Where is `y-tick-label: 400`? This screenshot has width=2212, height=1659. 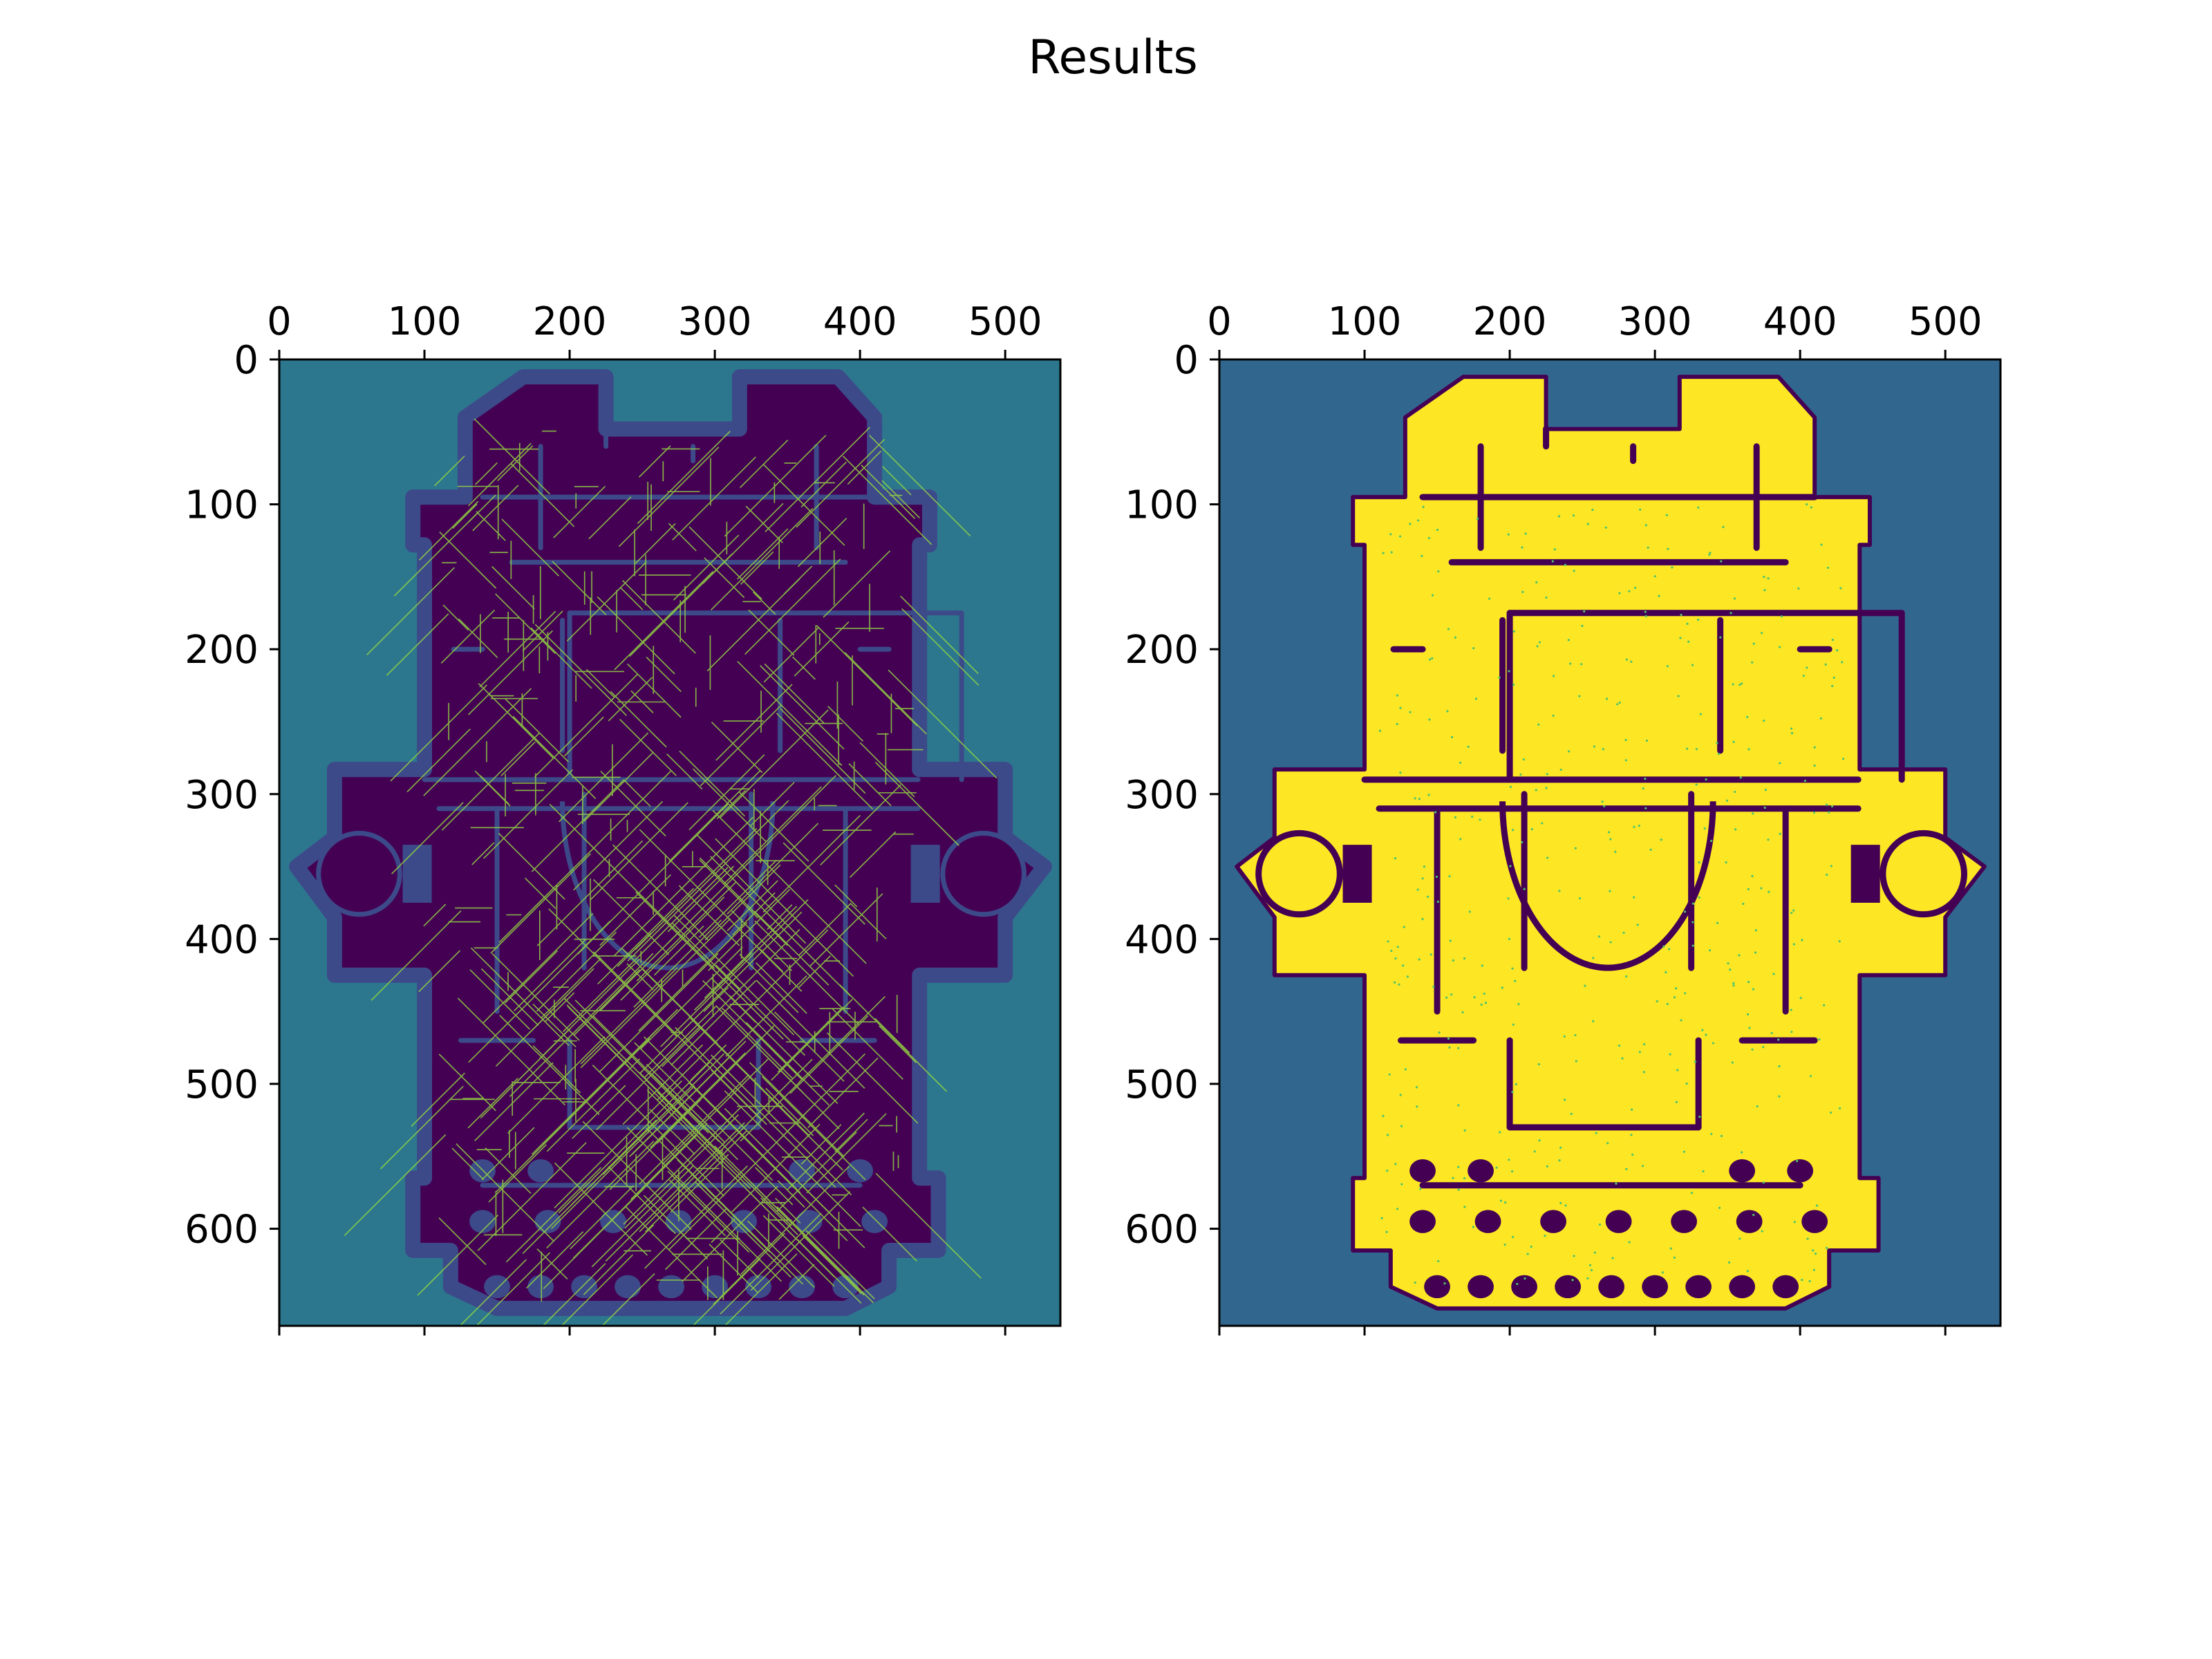
y-tick-label: 400 is located at coordinates (1162, 939).